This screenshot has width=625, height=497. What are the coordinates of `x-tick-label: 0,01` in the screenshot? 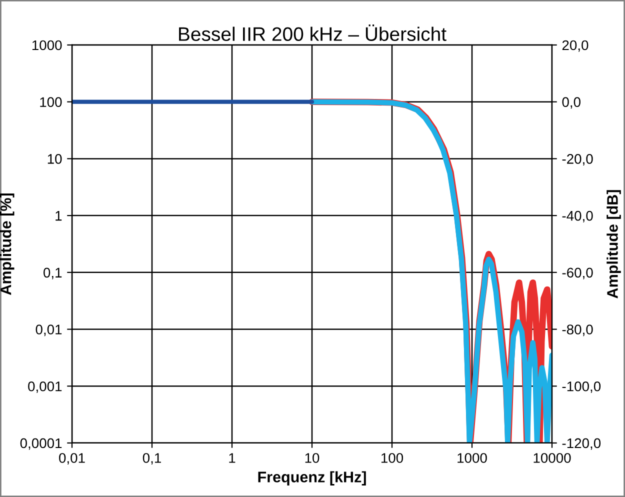 It's located at (72, 459).